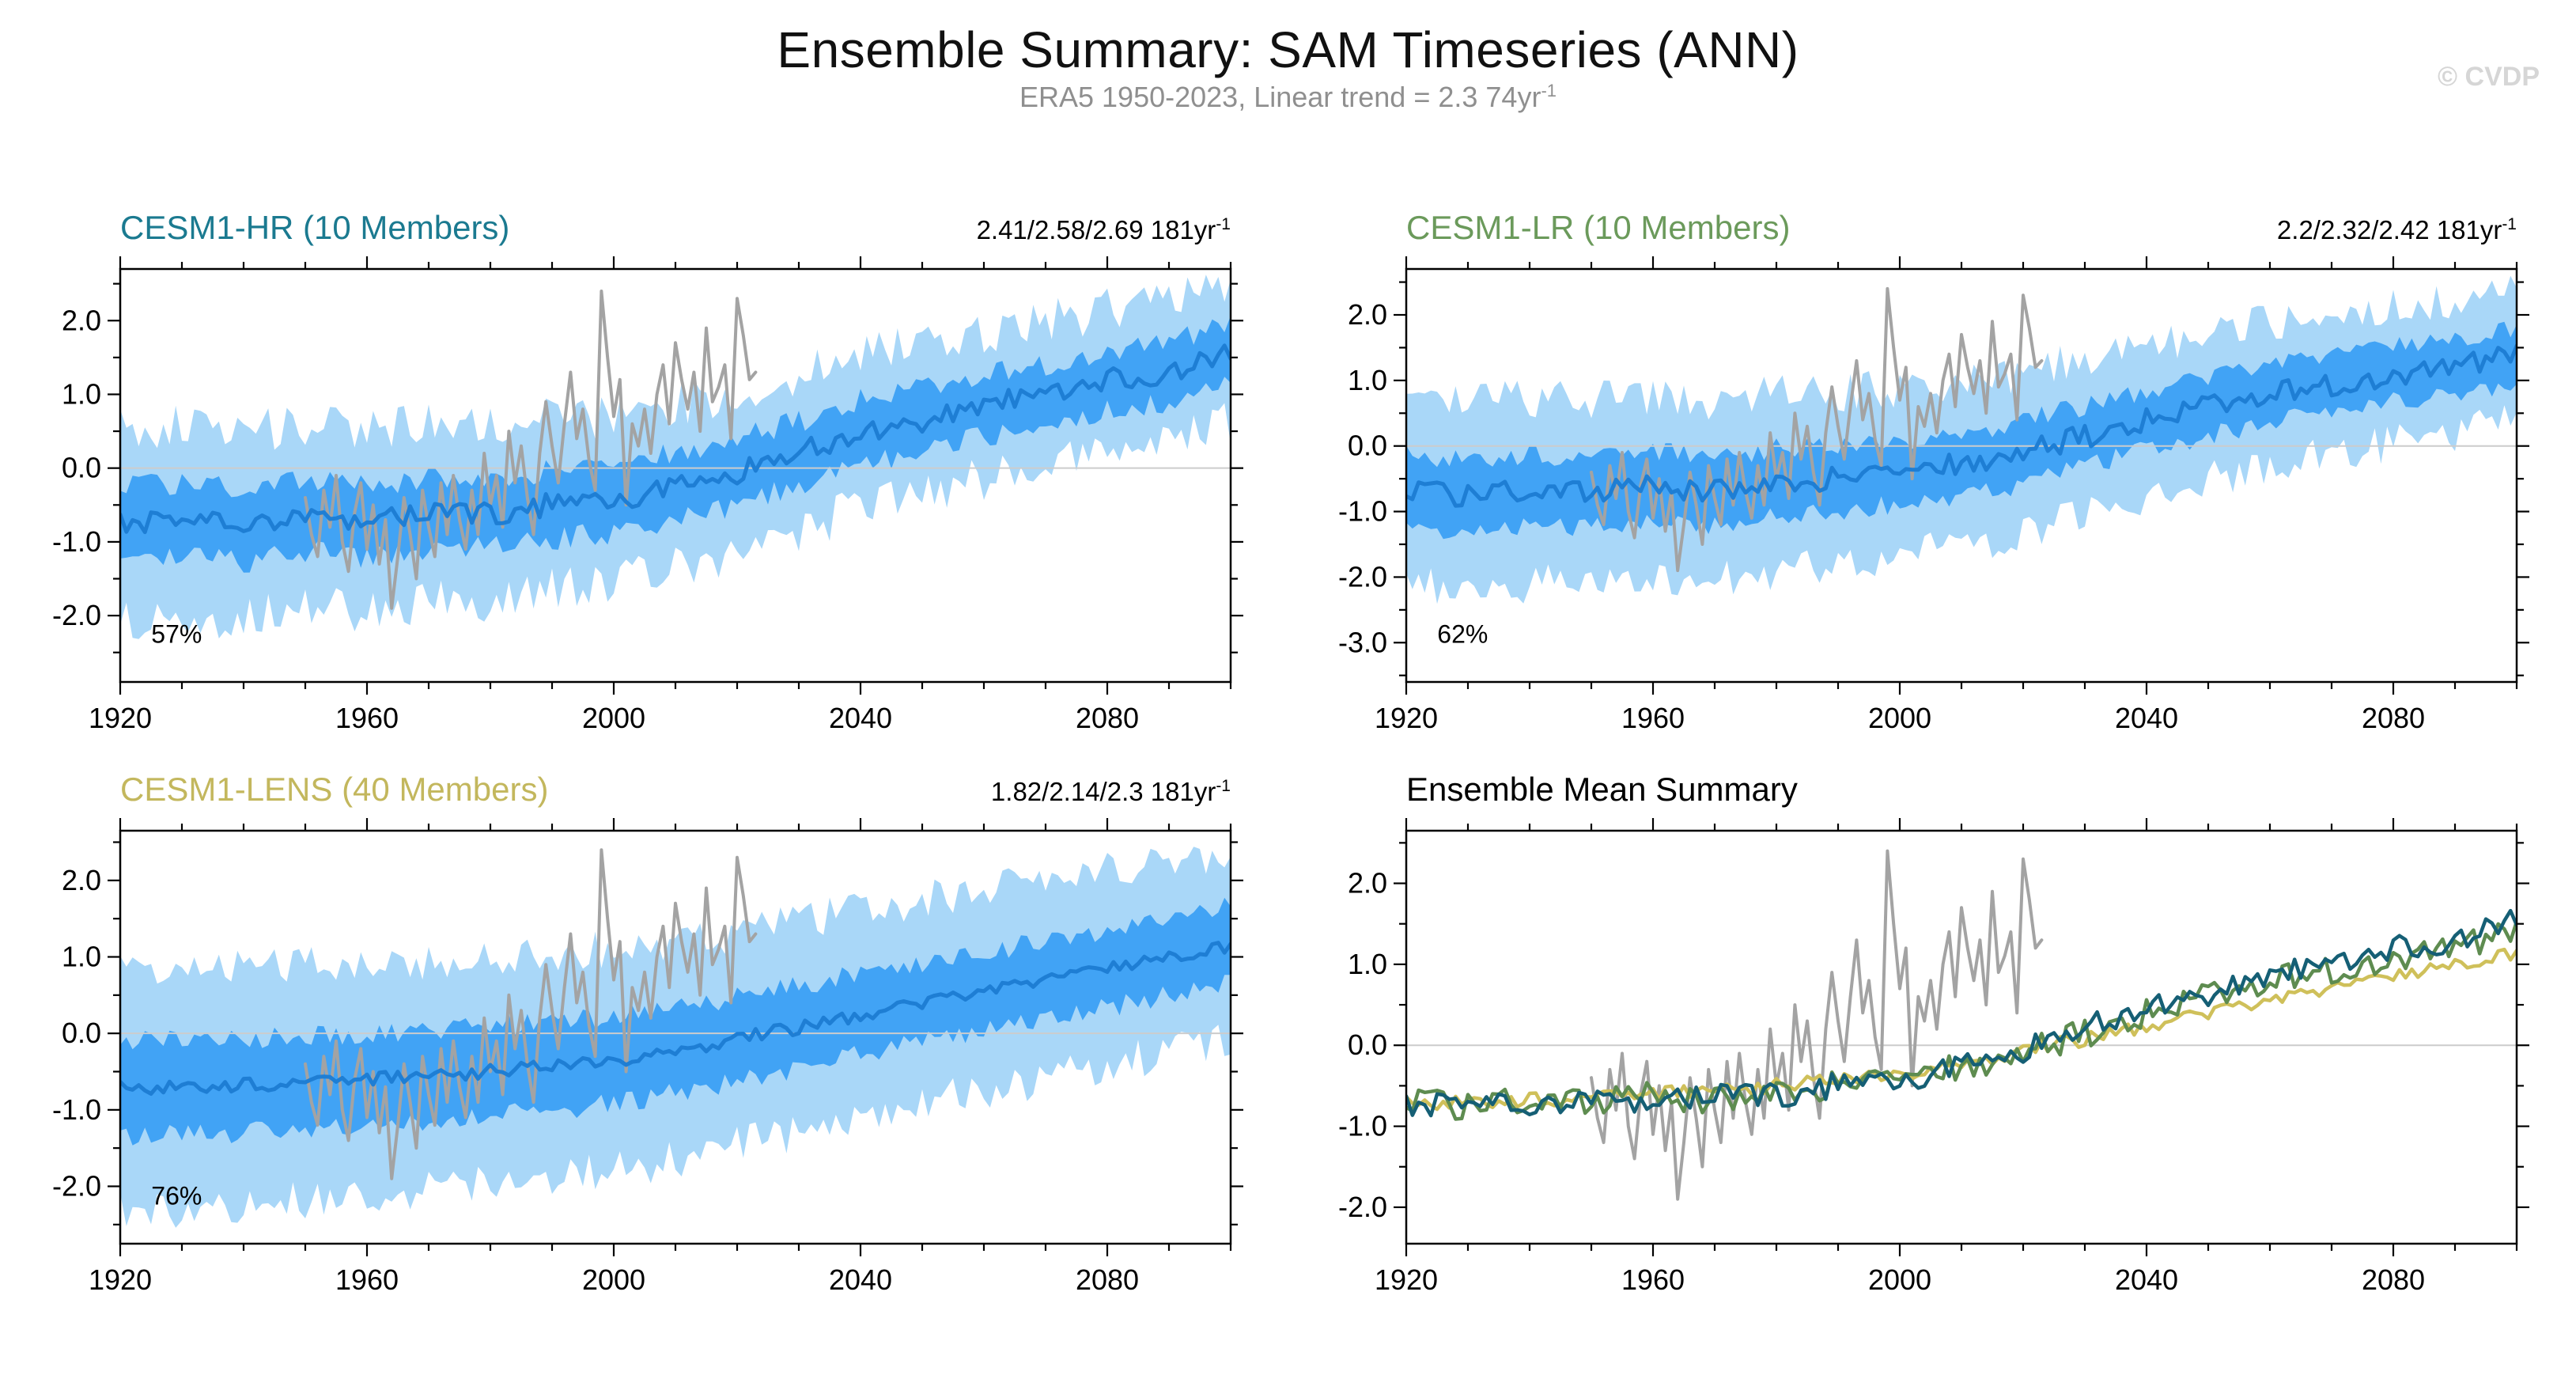 Image resolution: width=2576 pixels, height=1394 pixels. I want to click on panel-header: Ensemble Mean Summary, so click(1932, 794).